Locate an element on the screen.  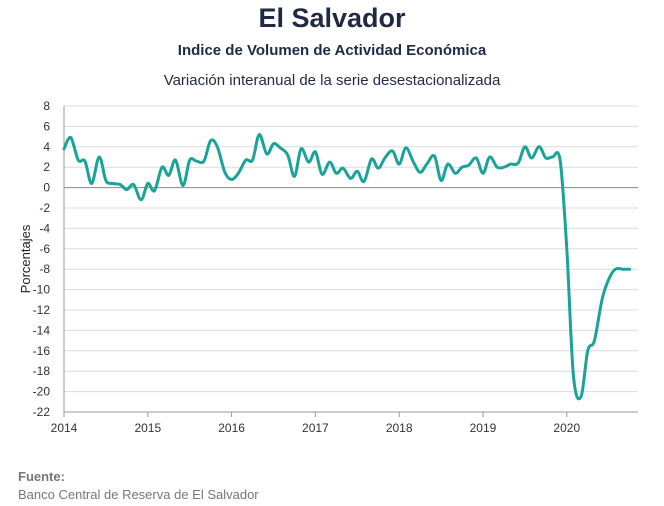
source-label: Fuente: is located at coordinates (41, 476).